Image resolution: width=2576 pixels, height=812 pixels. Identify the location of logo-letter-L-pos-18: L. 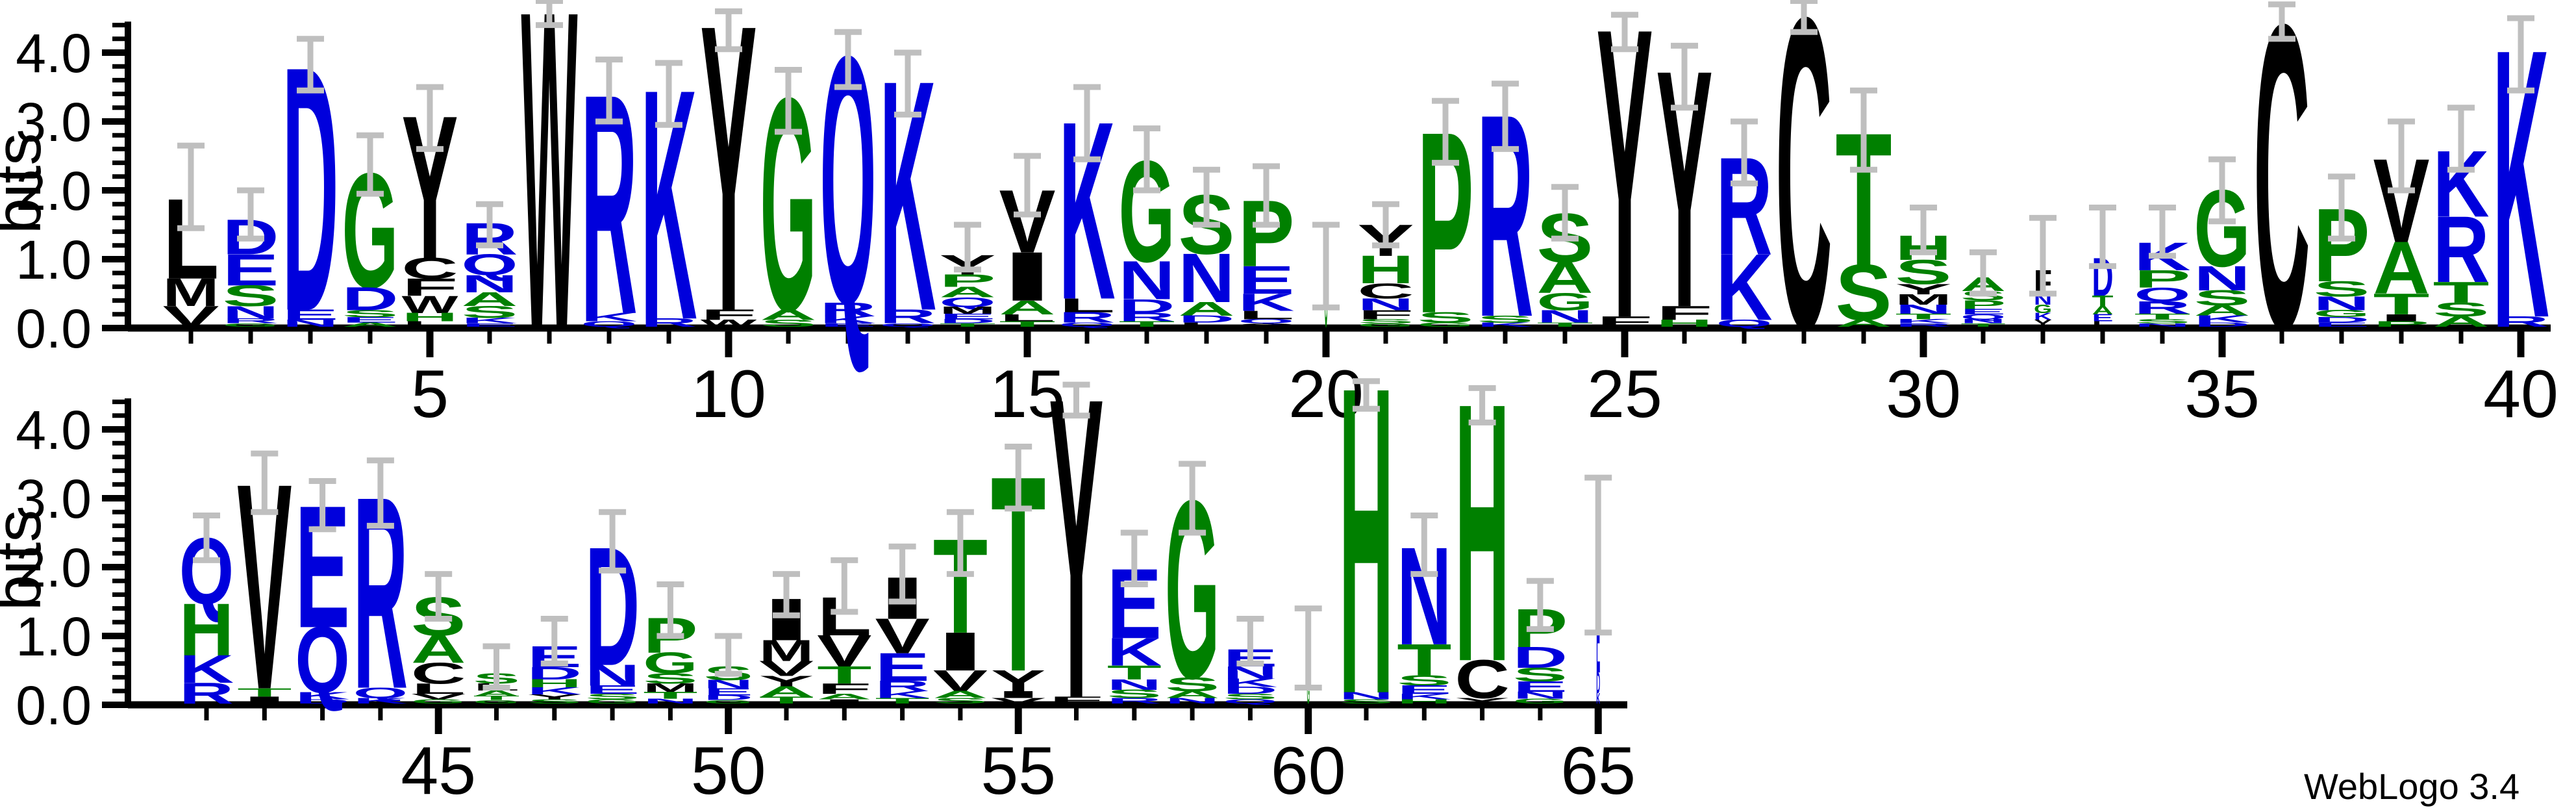
(1207, 325).